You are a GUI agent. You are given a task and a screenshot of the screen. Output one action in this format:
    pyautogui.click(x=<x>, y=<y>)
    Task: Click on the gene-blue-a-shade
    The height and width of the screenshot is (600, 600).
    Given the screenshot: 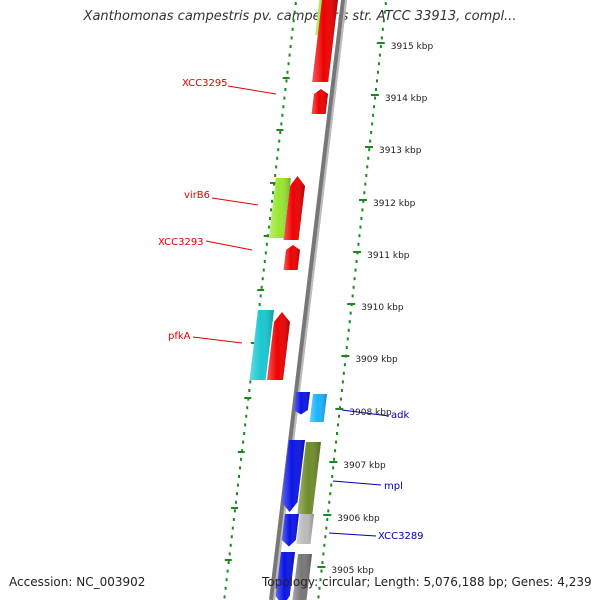 What is the action you would take?
    pyautogui.click(x=301, y=403)
    